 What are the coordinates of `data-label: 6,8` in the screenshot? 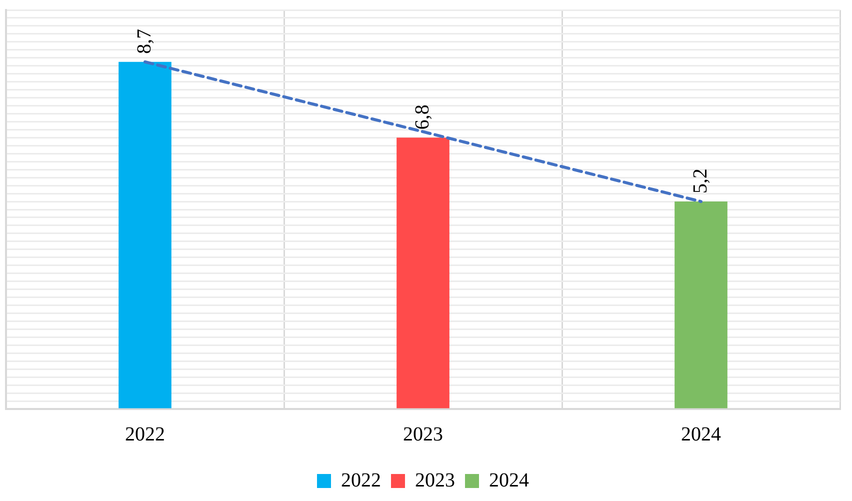 It's located at (422, 117).